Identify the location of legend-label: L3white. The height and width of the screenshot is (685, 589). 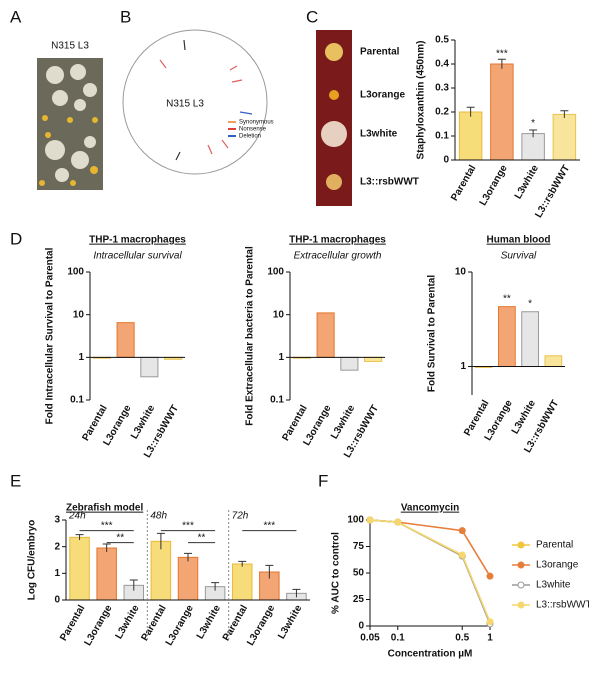
(553, 585).